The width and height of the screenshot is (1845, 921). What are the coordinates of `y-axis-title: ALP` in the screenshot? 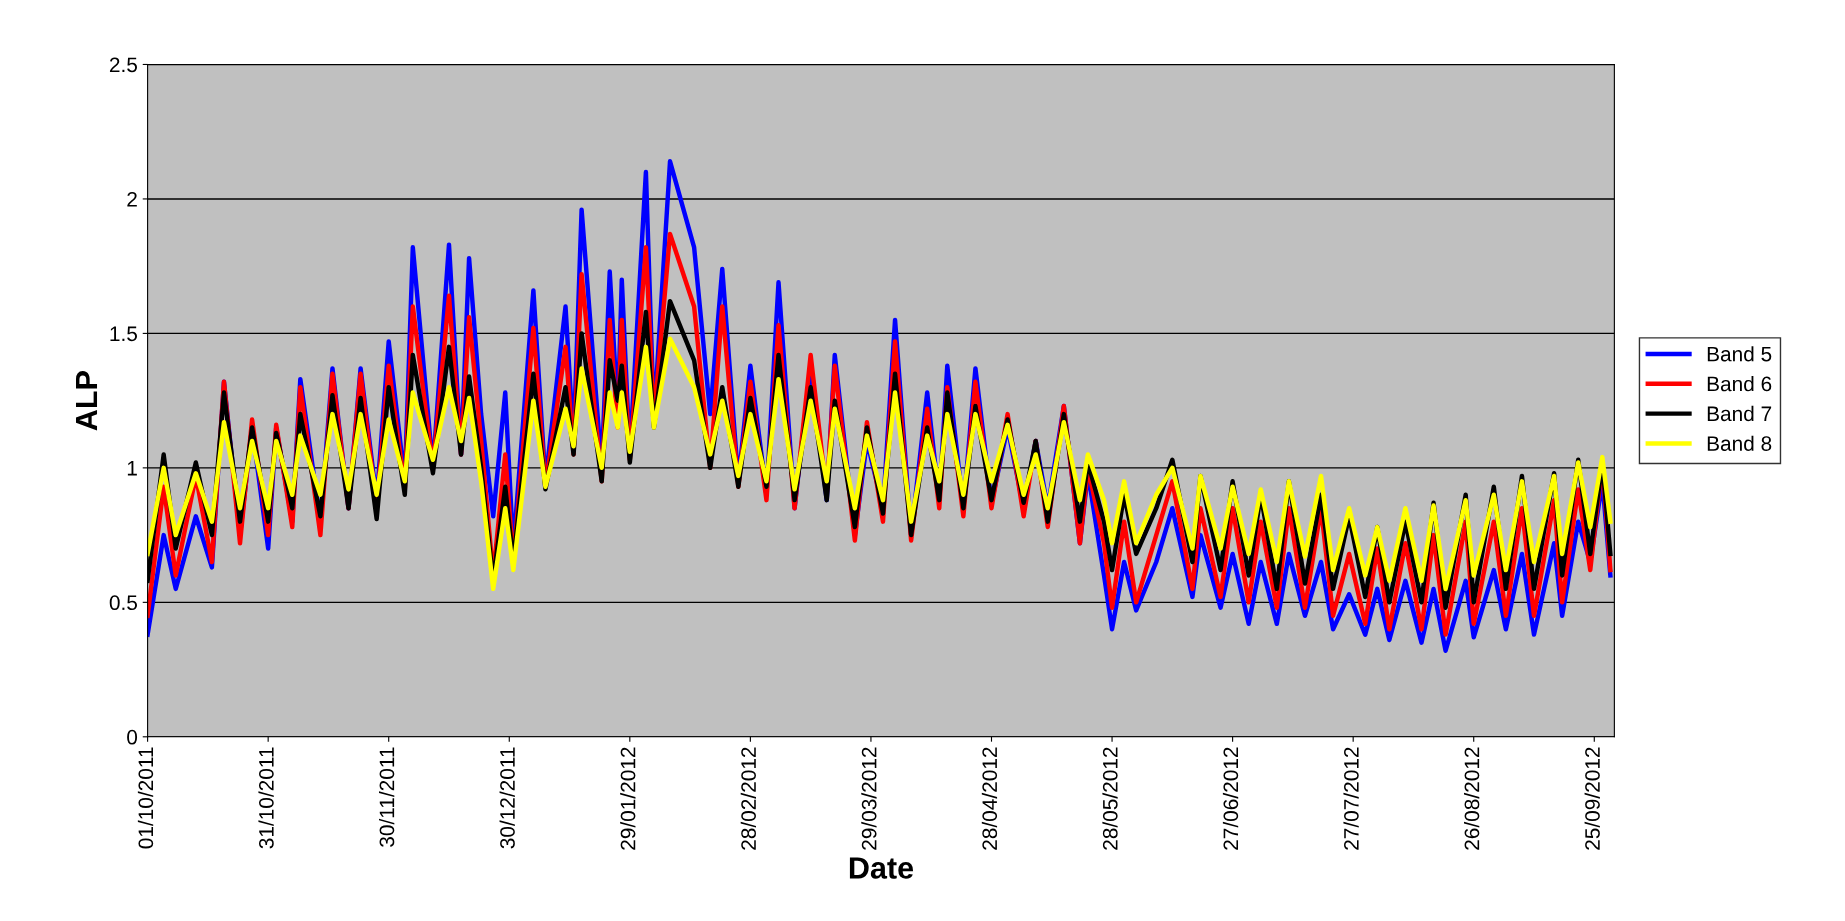 It's located at (87, 401).